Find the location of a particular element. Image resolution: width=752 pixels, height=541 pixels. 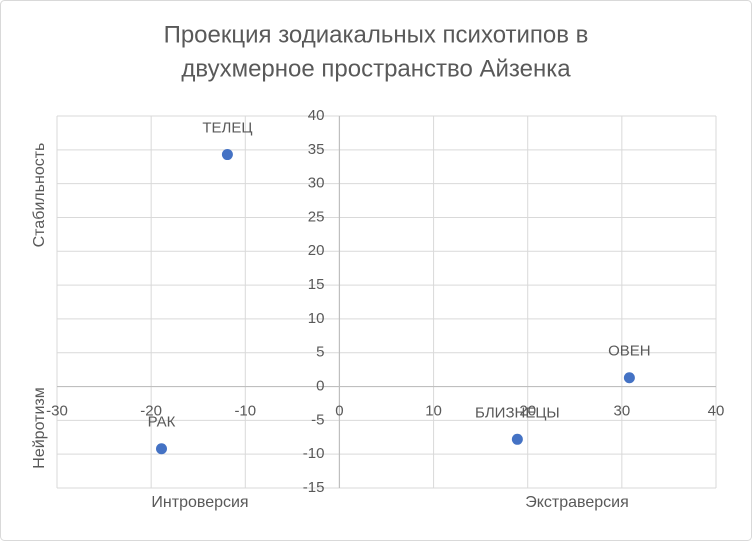

point-label: РАК is located at coordinates (162, 422).